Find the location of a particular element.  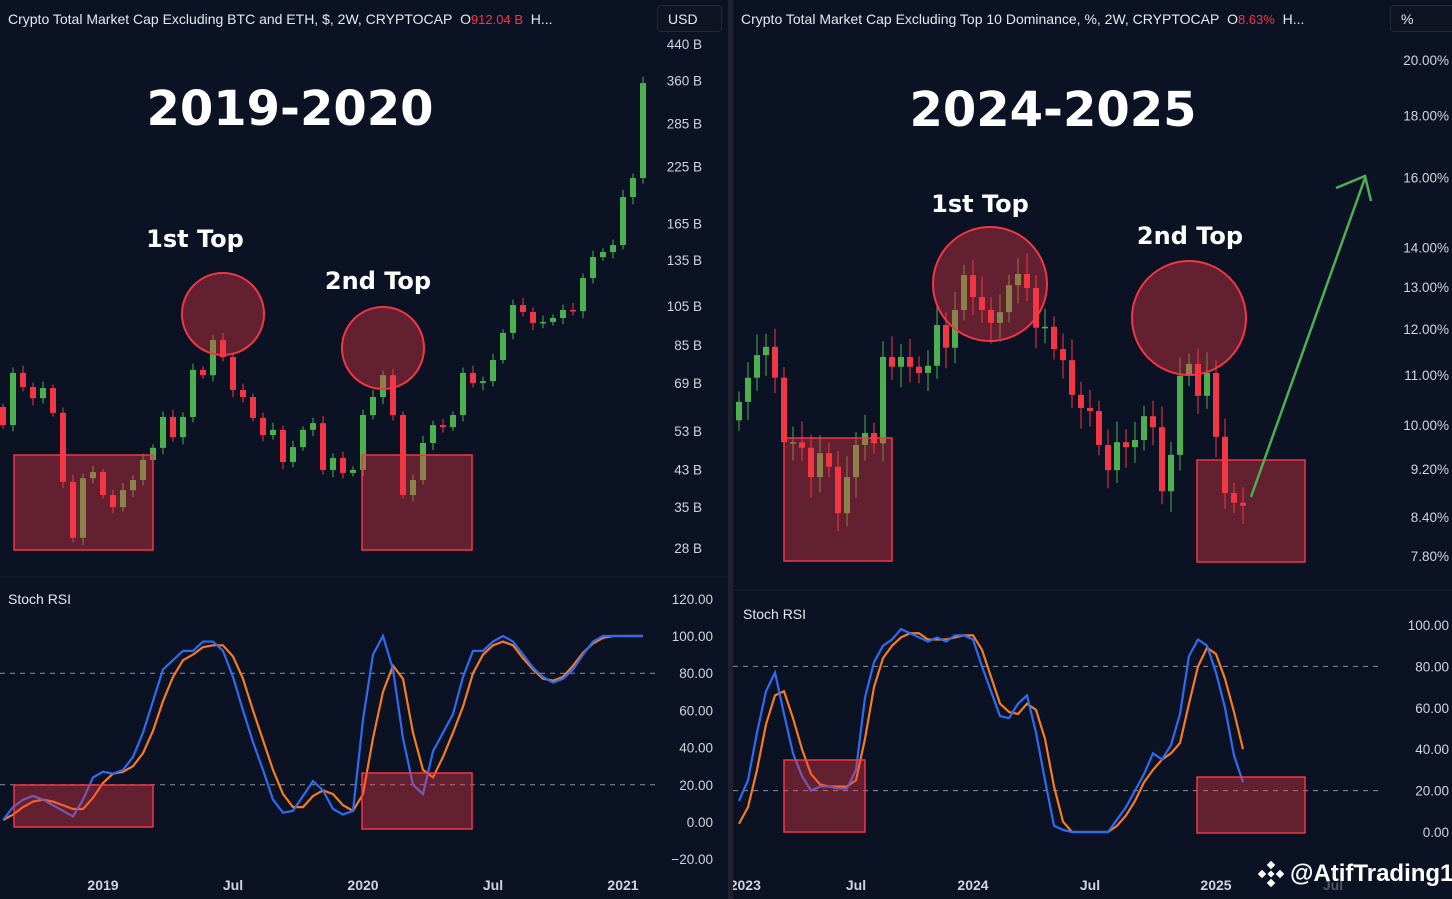

percent-unit-button: % is located at coordinates (1421, 18).